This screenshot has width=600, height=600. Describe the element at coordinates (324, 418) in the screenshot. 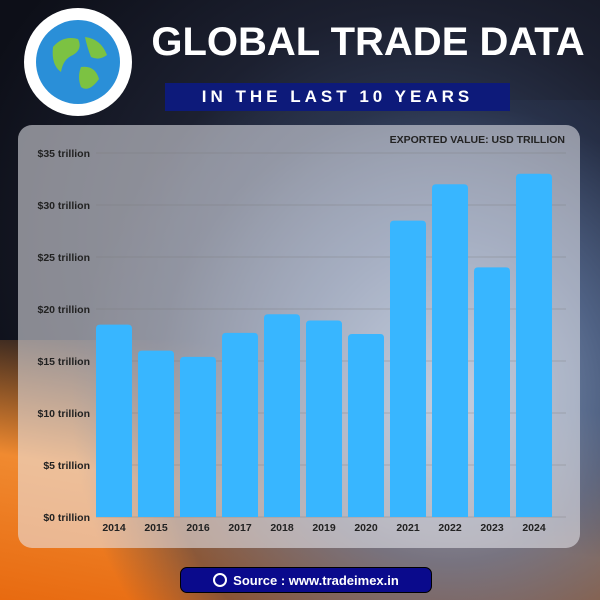

I see `bar-2019` at that location.